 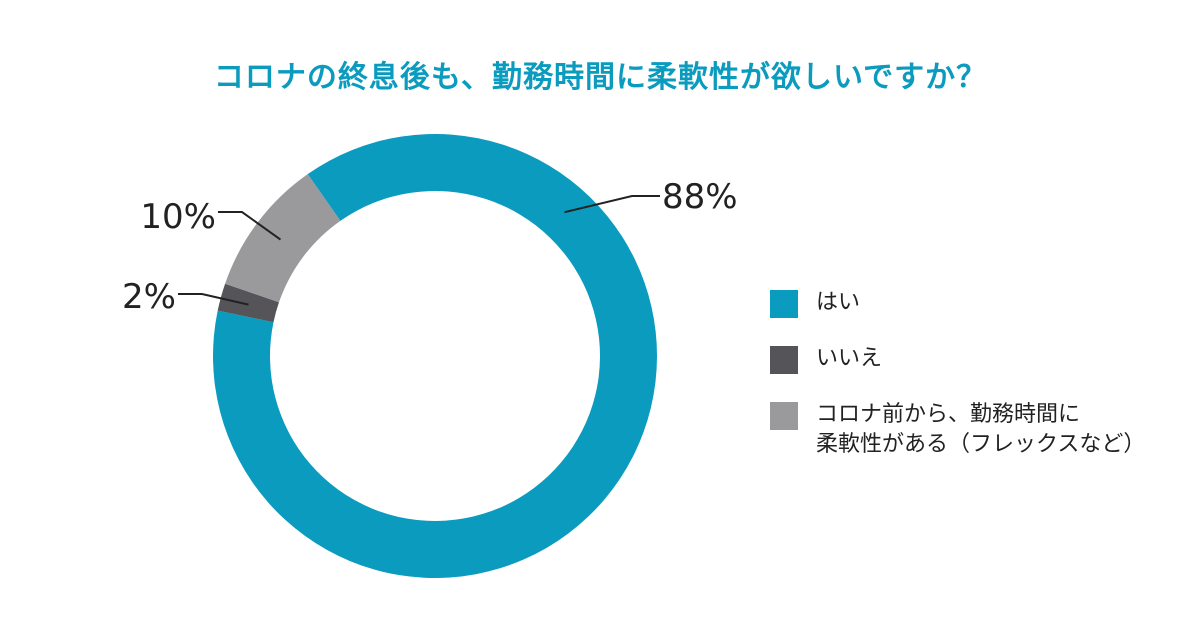 What do you see at coordinates (784, 416) in the screenshot?
I see `legend-swatch-already-flexible` at bounding box center [784, 416].